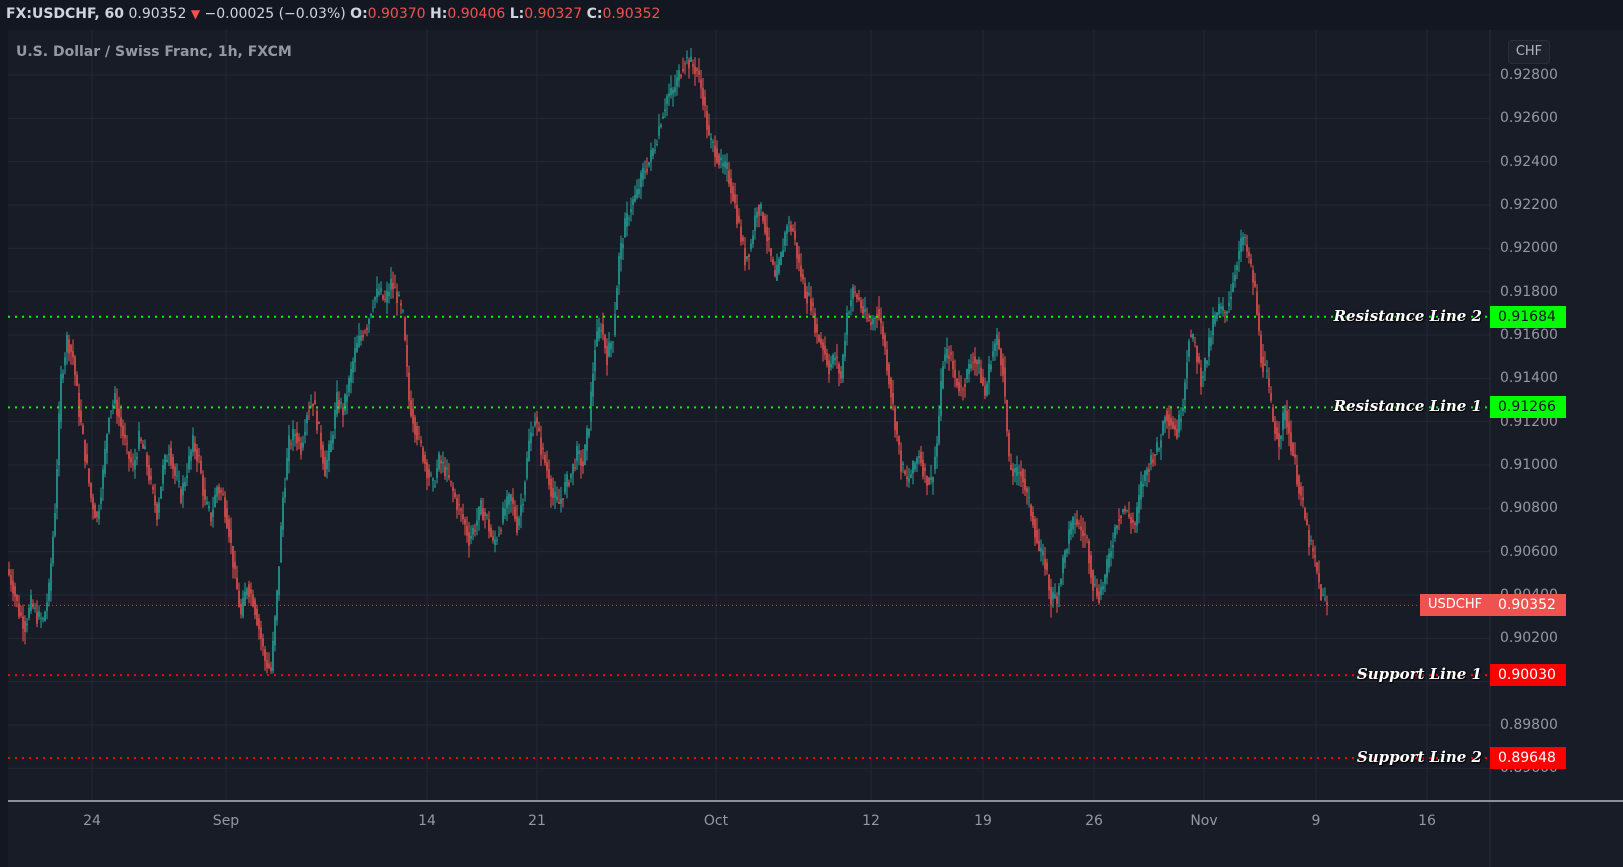 The width and height of the screenshot is (1623, 867). I want to click on price-tick: 0.90600, so click(1529, 551).